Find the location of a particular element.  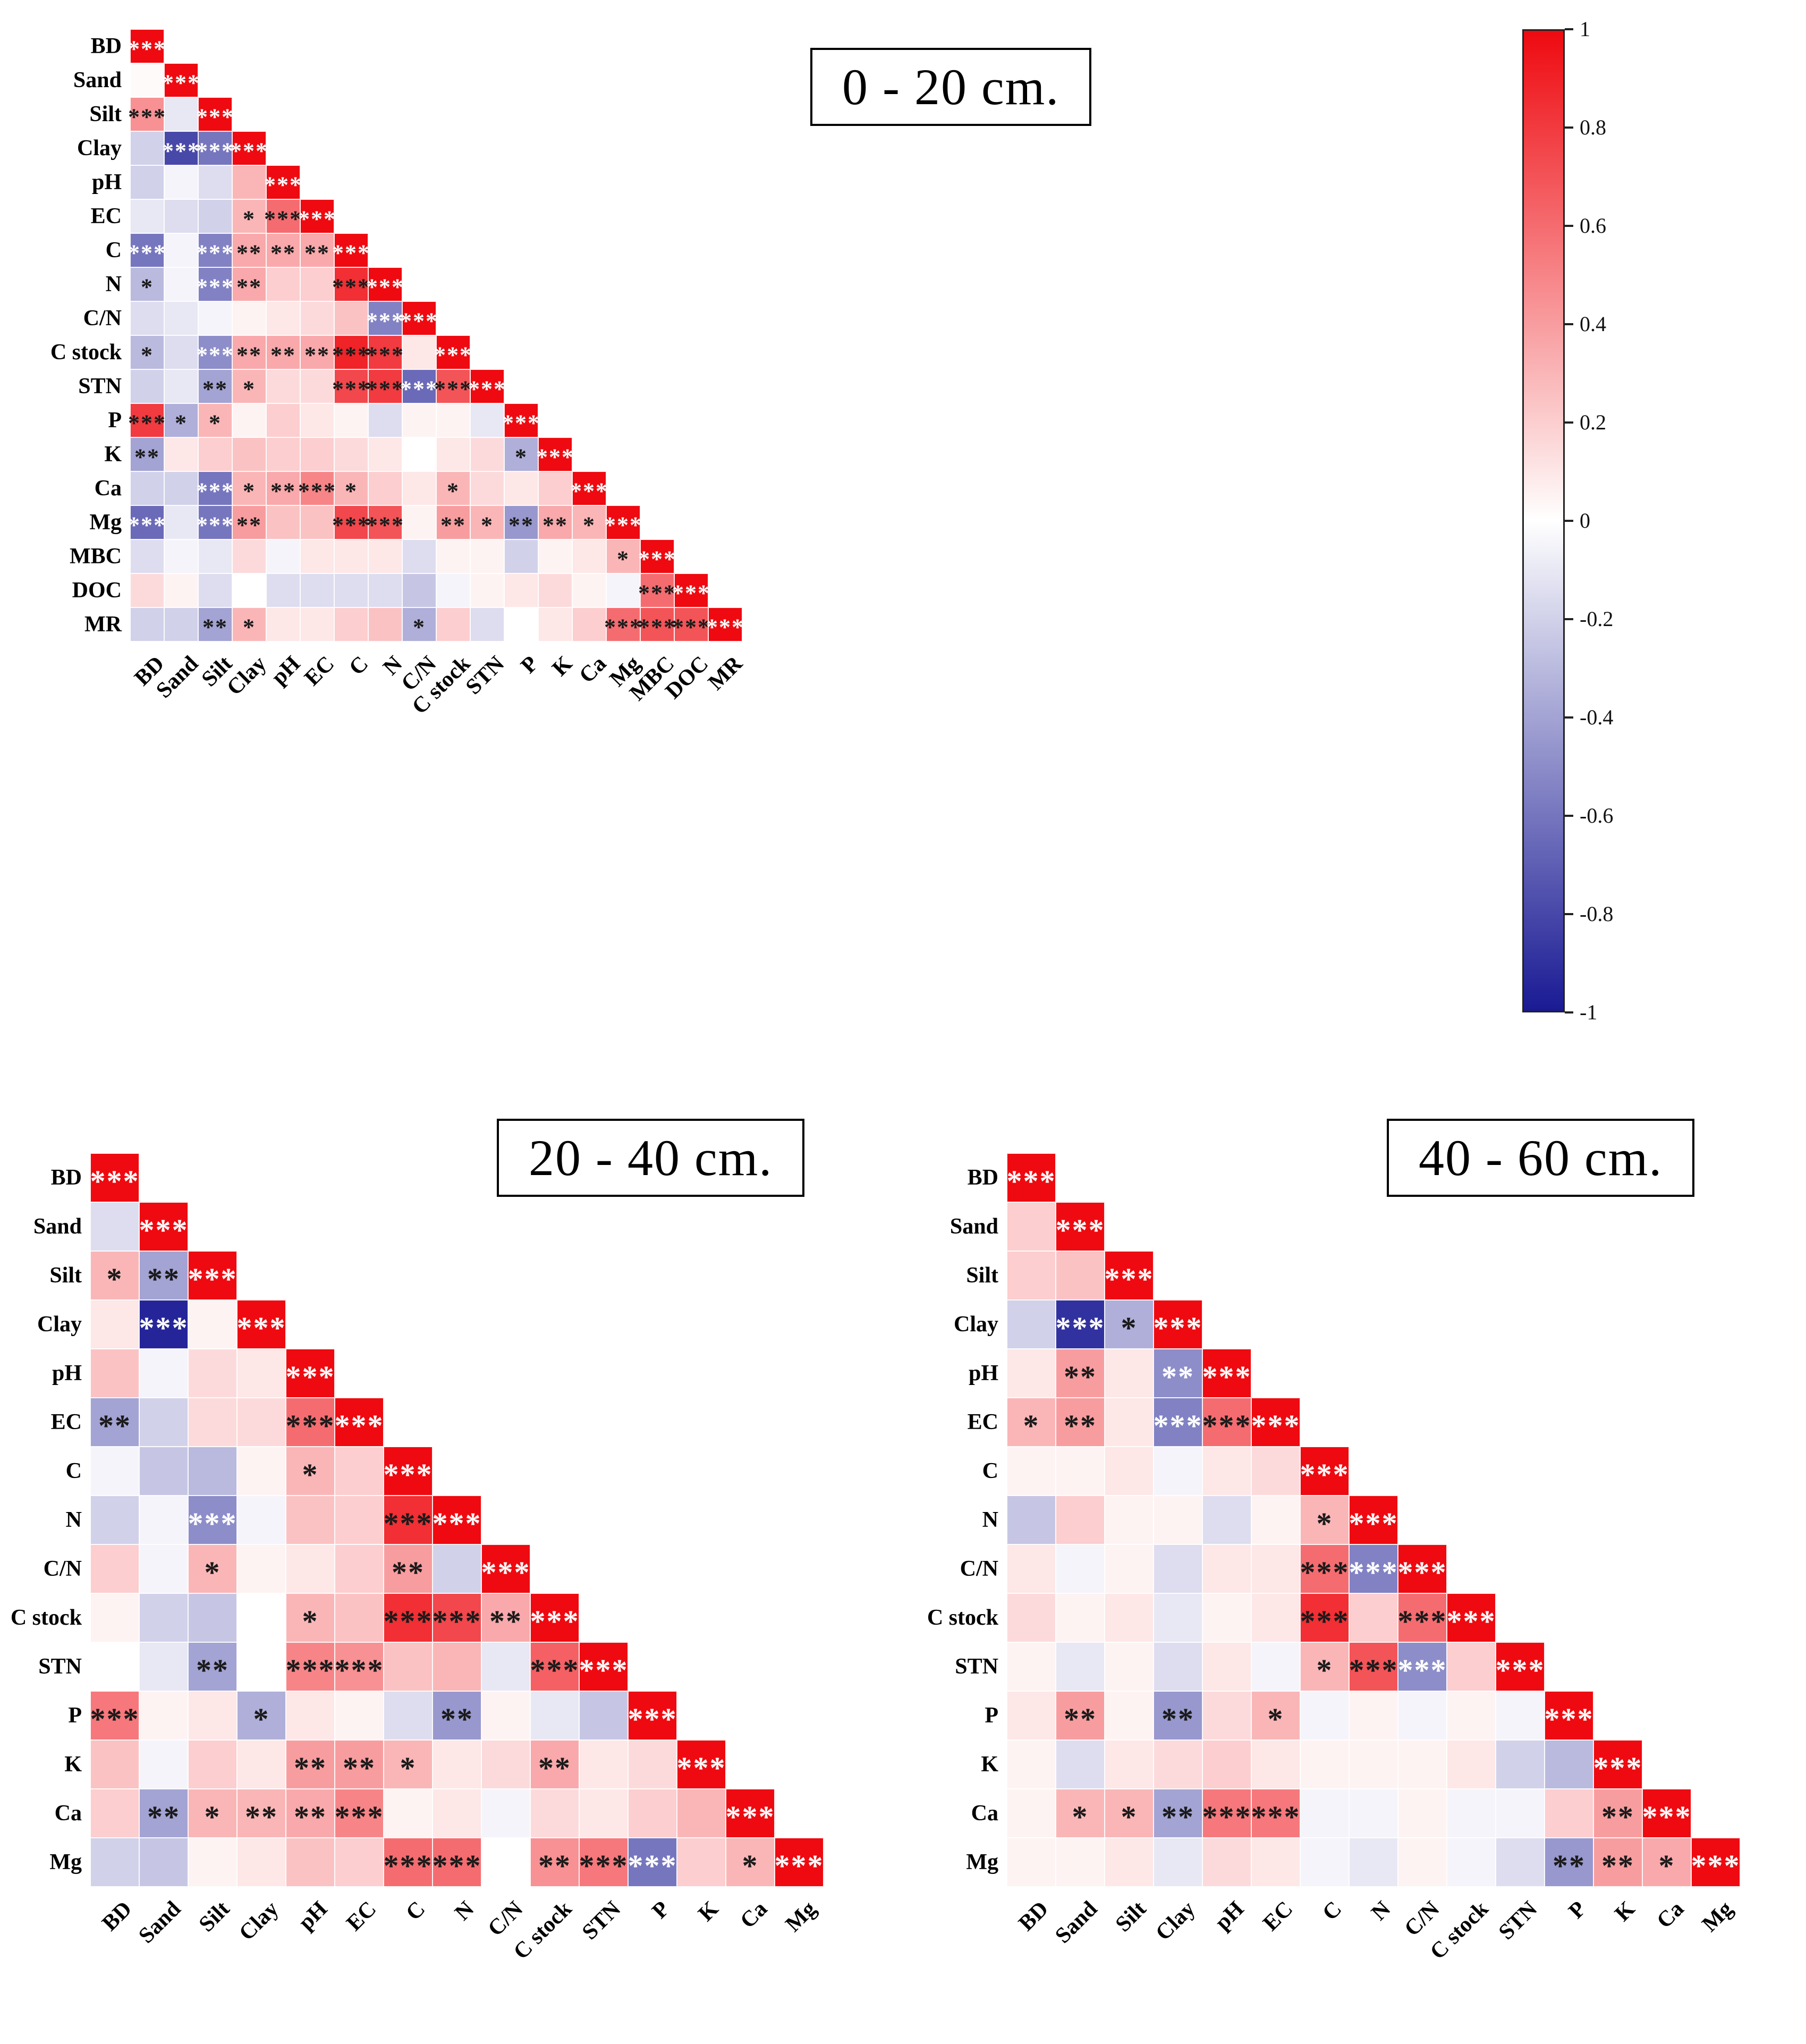

row-label: Silt is located at coordinates (65, 1275).